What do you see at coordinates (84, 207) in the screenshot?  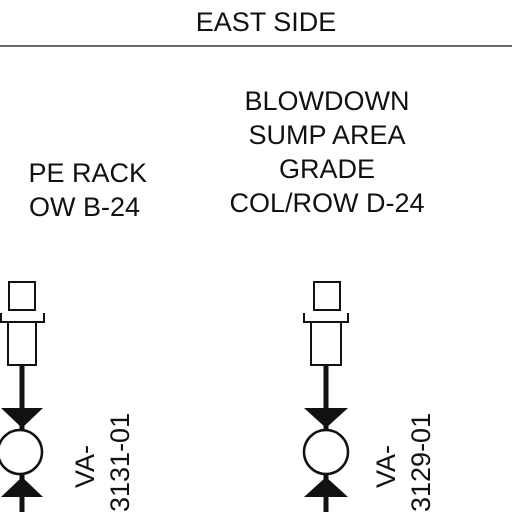 I see `left-location-line-2: OW B-24` at bounding box center [84, 207].